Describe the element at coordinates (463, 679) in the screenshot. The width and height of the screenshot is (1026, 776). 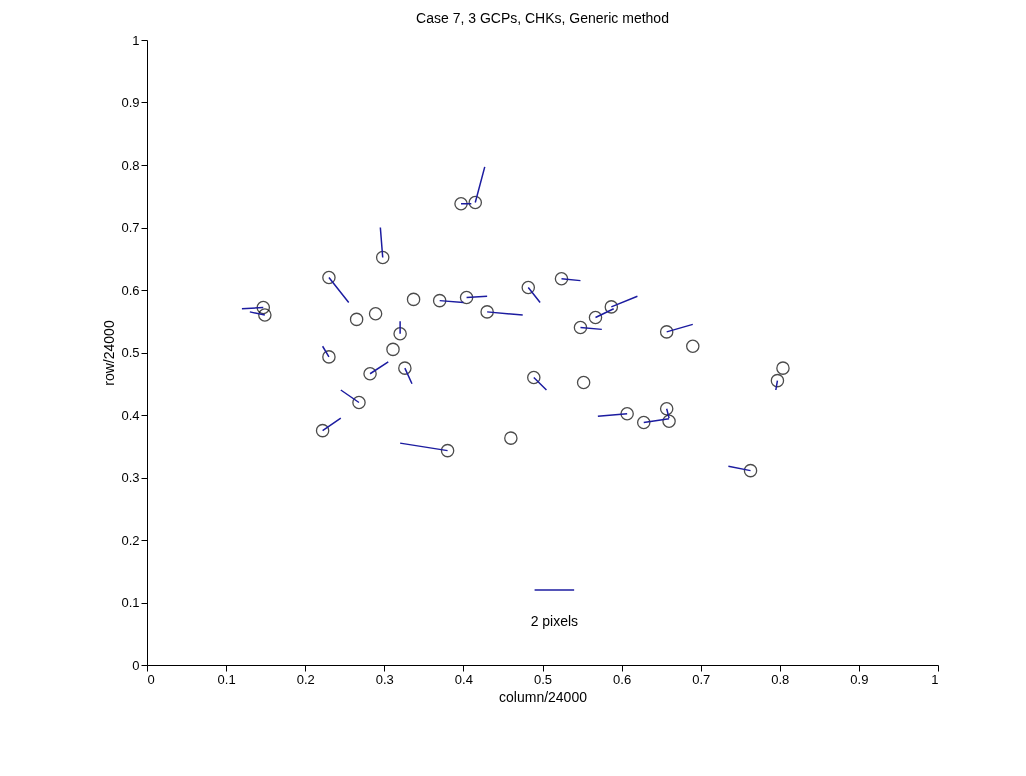
I see `x-tick-label: 0.4` at that location.